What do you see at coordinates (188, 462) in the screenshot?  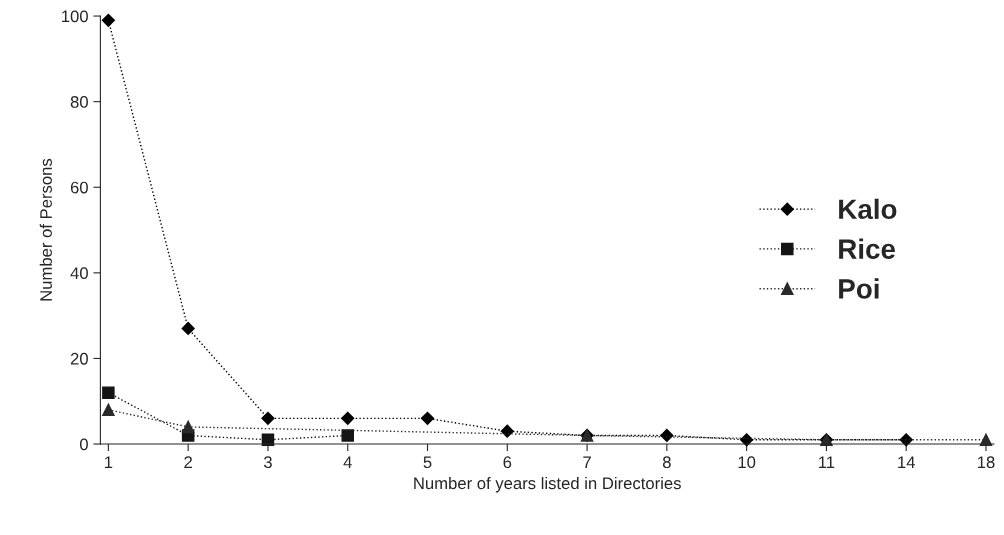 I see `x-tick-label: 2` at bounding box center [188, 462].